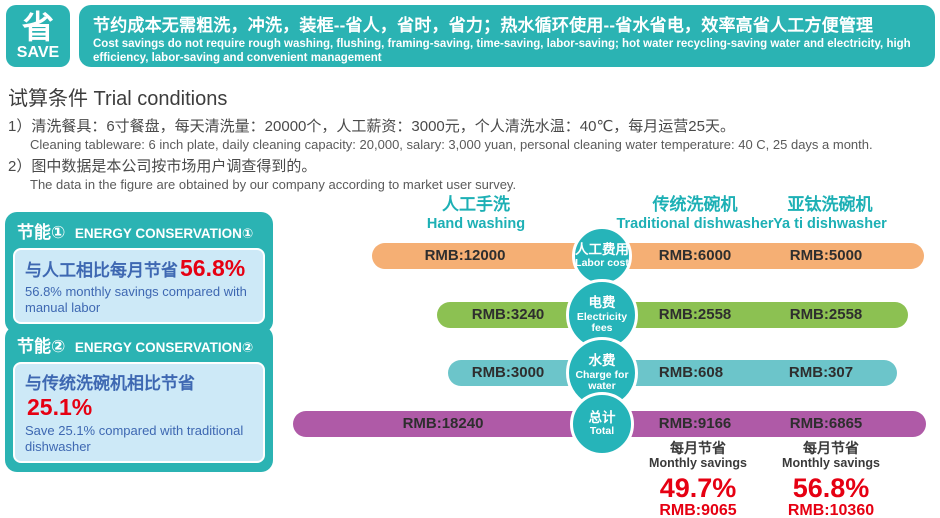 The width and height of the screenshot is (940, 518). Describe the element at coordinates (698, 448) in the screenshot. I see `savings-traditional-zh: 每月节省` at that location.